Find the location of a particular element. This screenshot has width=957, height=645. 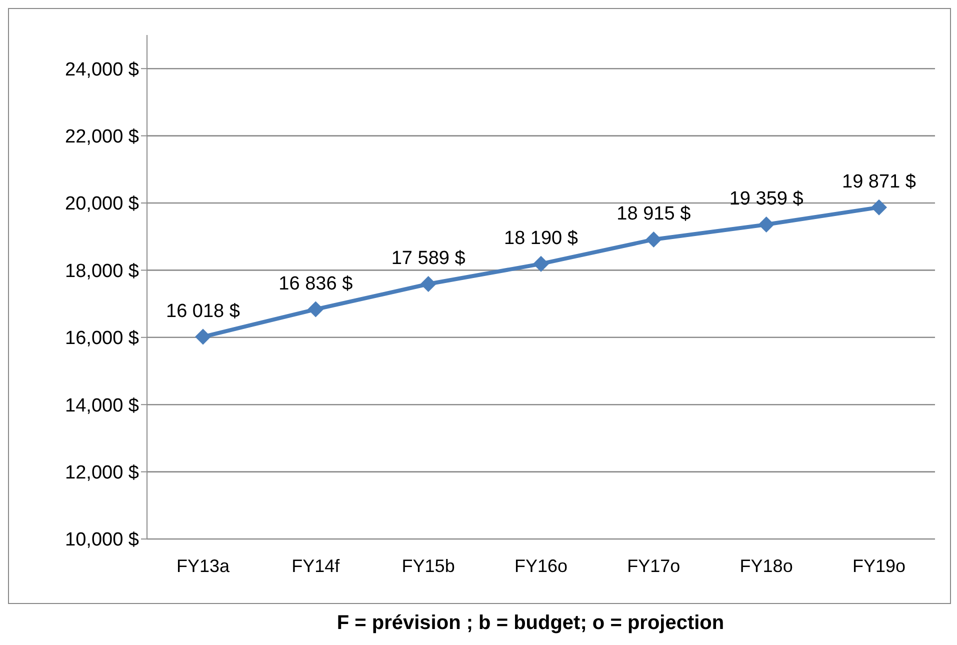

y-tick-label: 14,000 $ is located at coordinates (102, 405).